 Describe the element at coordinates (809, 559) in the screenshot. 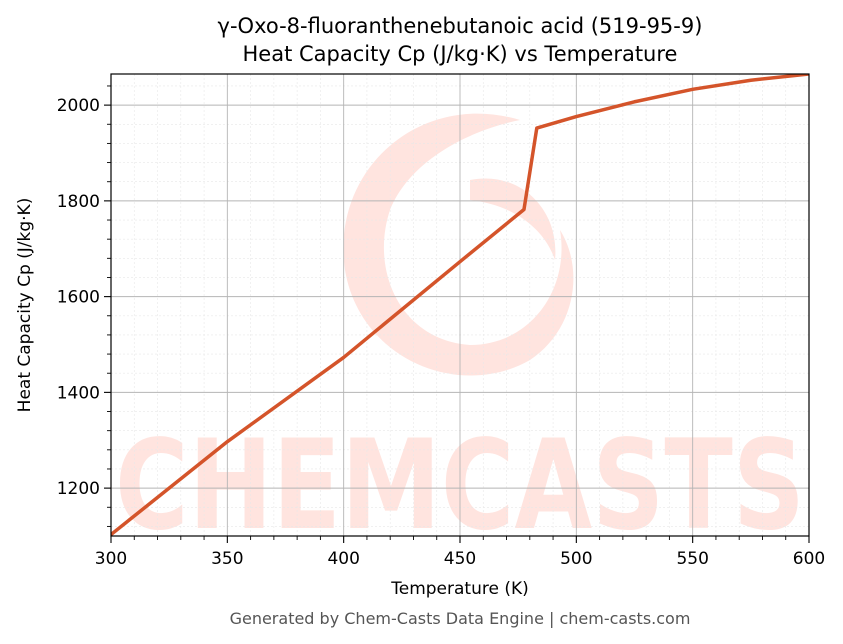

I see `x-tick-label: 600` at that location.